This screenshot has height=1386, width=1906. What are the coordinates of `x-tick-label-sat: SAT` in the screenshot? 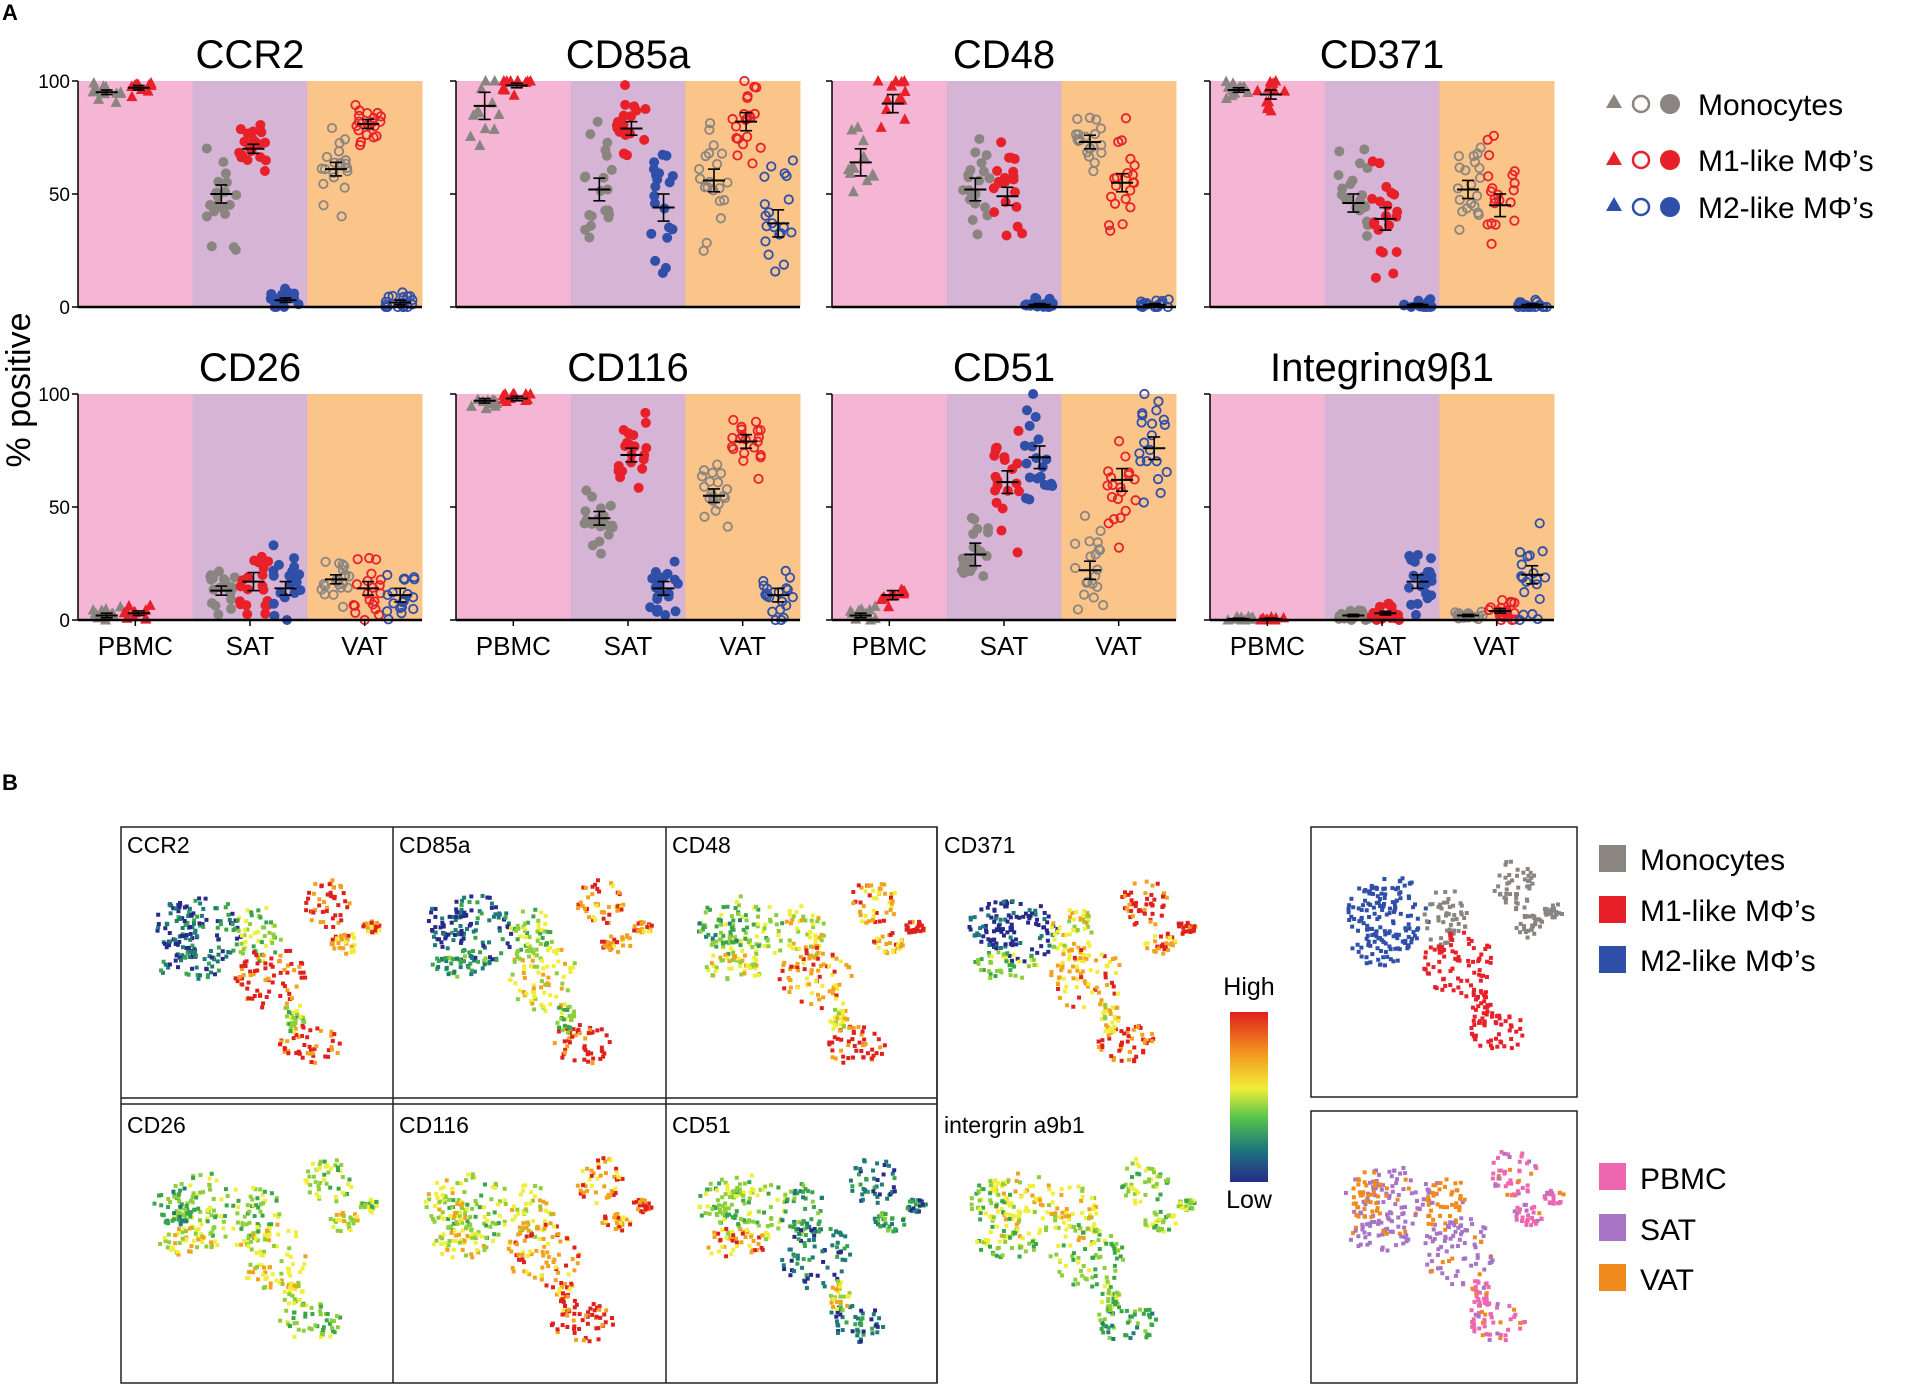 It's located at (250, 646).